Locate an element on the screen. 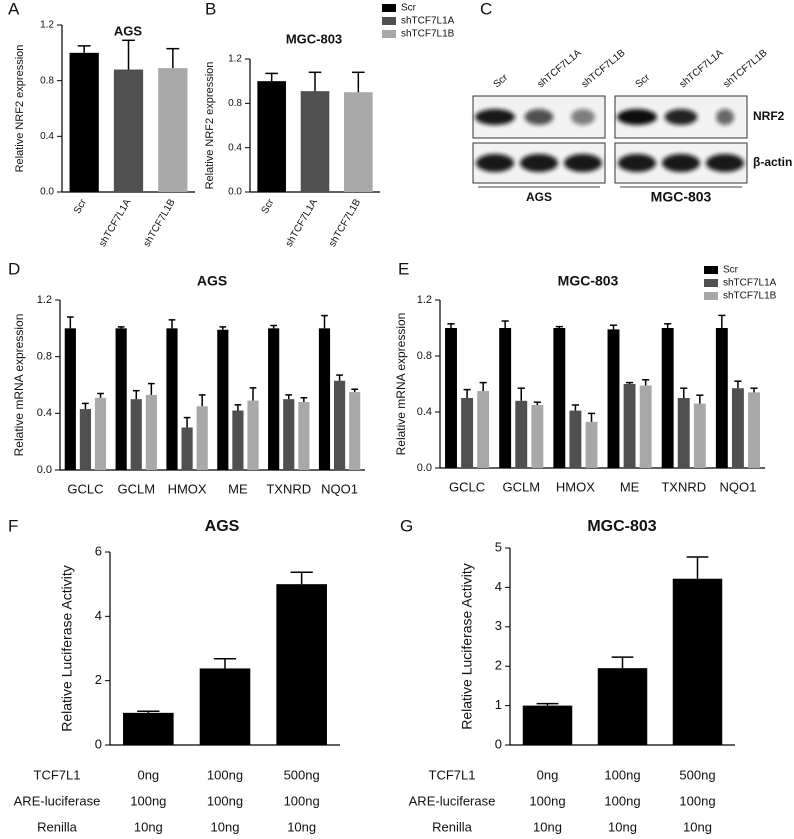 The height and width of the screenshot is (839, 794). cell-line-label: MGC-803 is located at coordinates (681, 197).